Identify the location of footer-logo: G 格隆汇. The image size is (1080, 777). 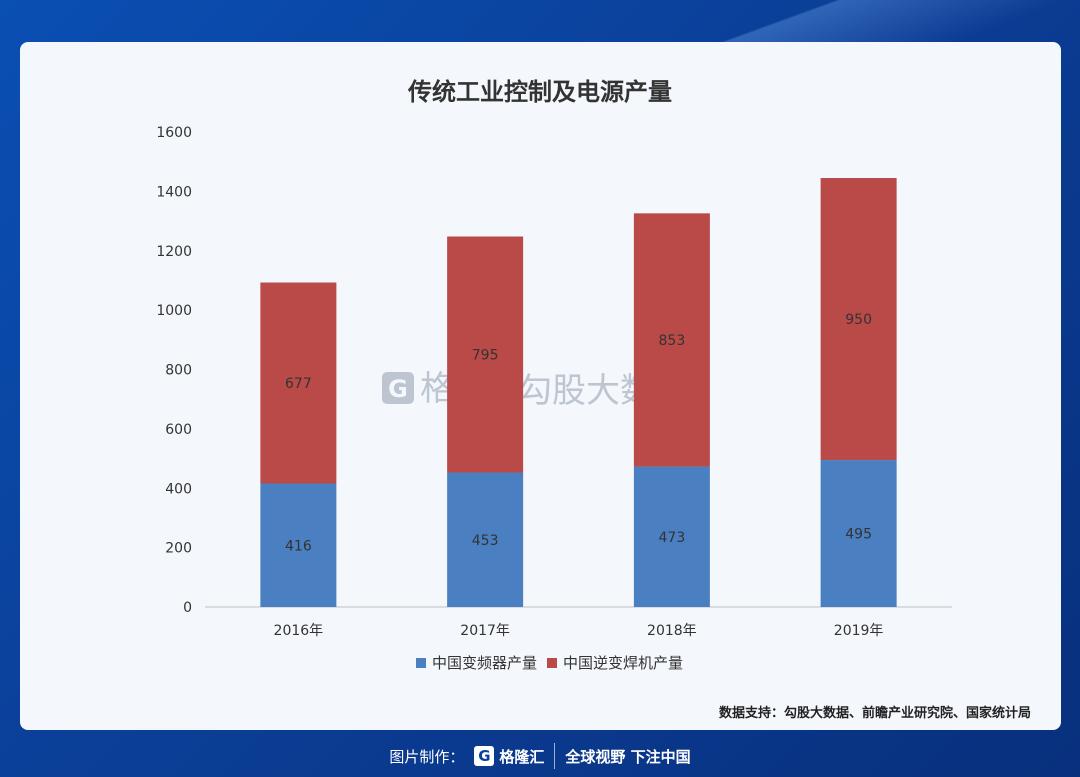
(509, 756).